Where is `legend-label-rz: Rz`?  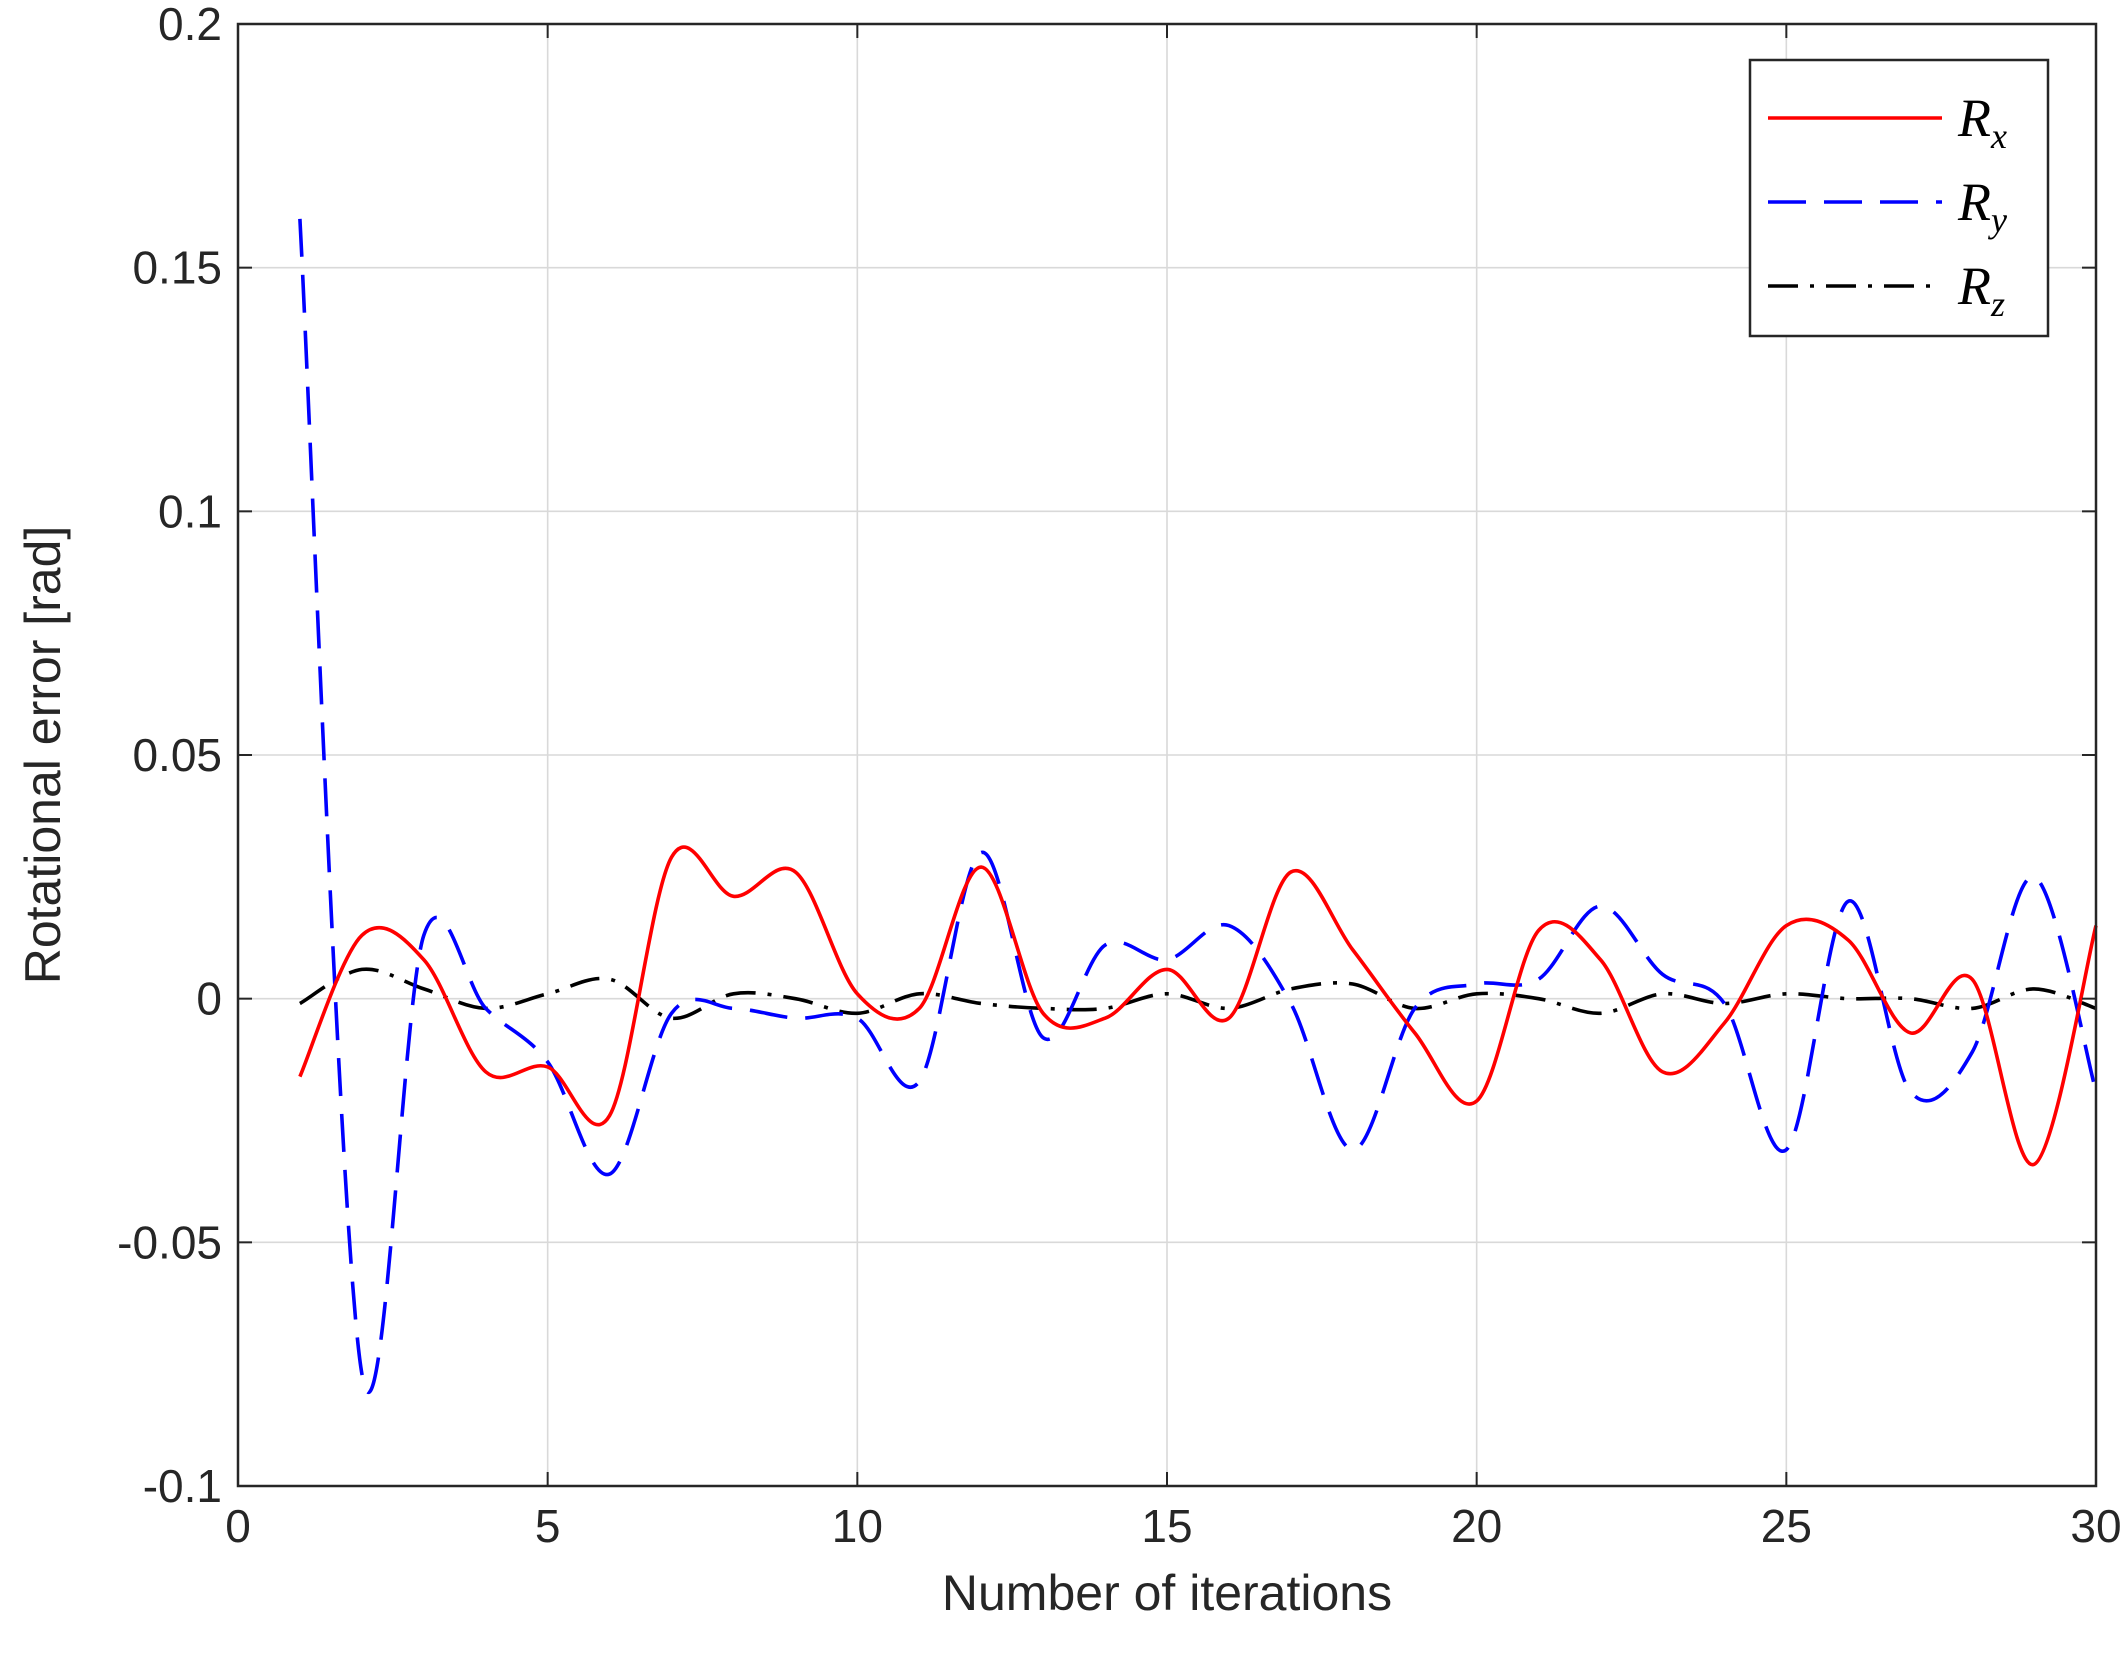 legend-label-rz: Rz is located at coordinates (1981, 290).